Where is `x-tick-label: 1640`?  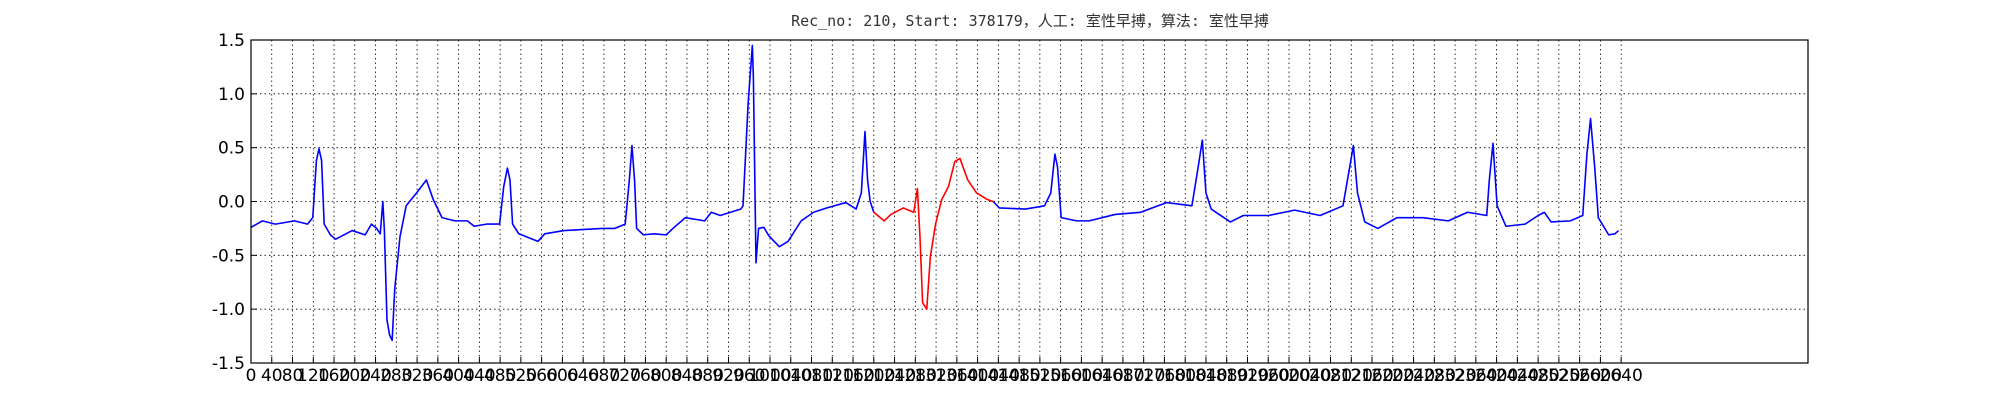 x-tick-label: 1640 is located at coordinates (1102, 376).